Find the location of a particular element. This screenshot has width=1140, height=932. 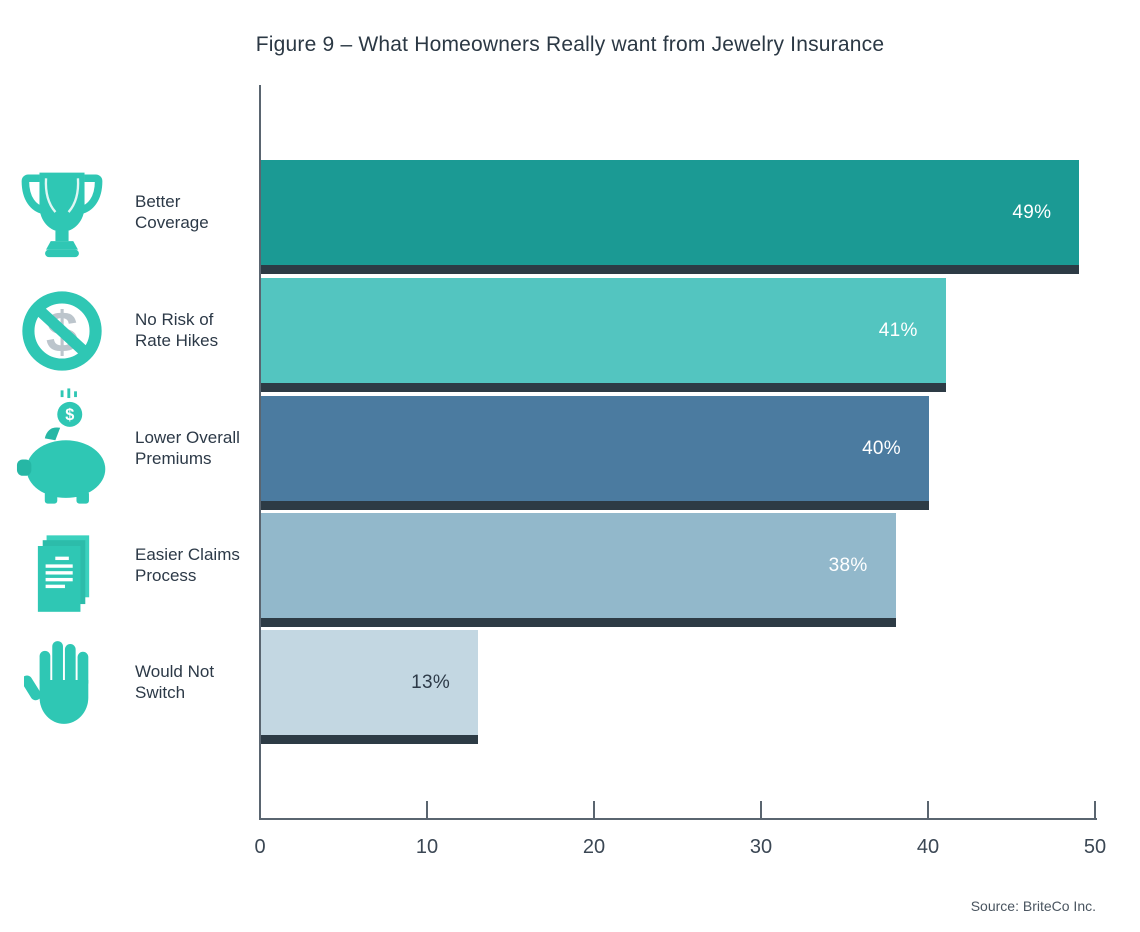

value-label: 13% is located at coordinates (431, 682).